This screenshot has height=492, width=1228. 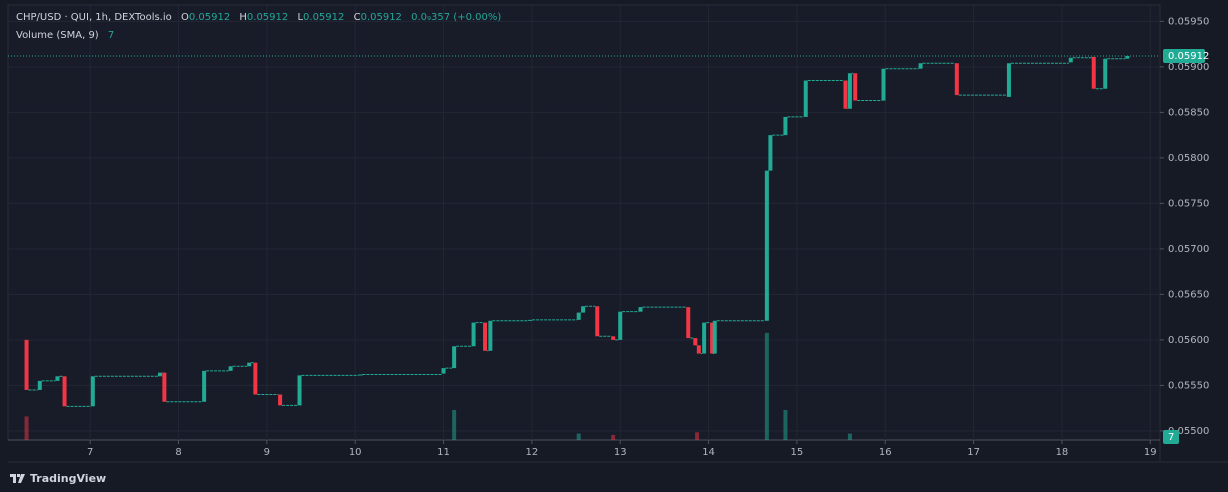 I want to click on volume-tag-label: 7, so click(x=1171, y=437).